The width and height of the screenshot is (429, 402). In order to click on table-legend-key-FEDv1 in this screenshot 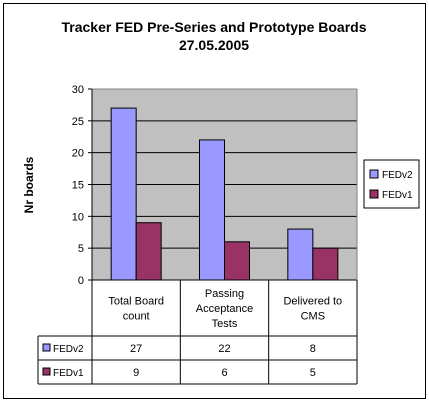, I will do `click(46, 371)`.